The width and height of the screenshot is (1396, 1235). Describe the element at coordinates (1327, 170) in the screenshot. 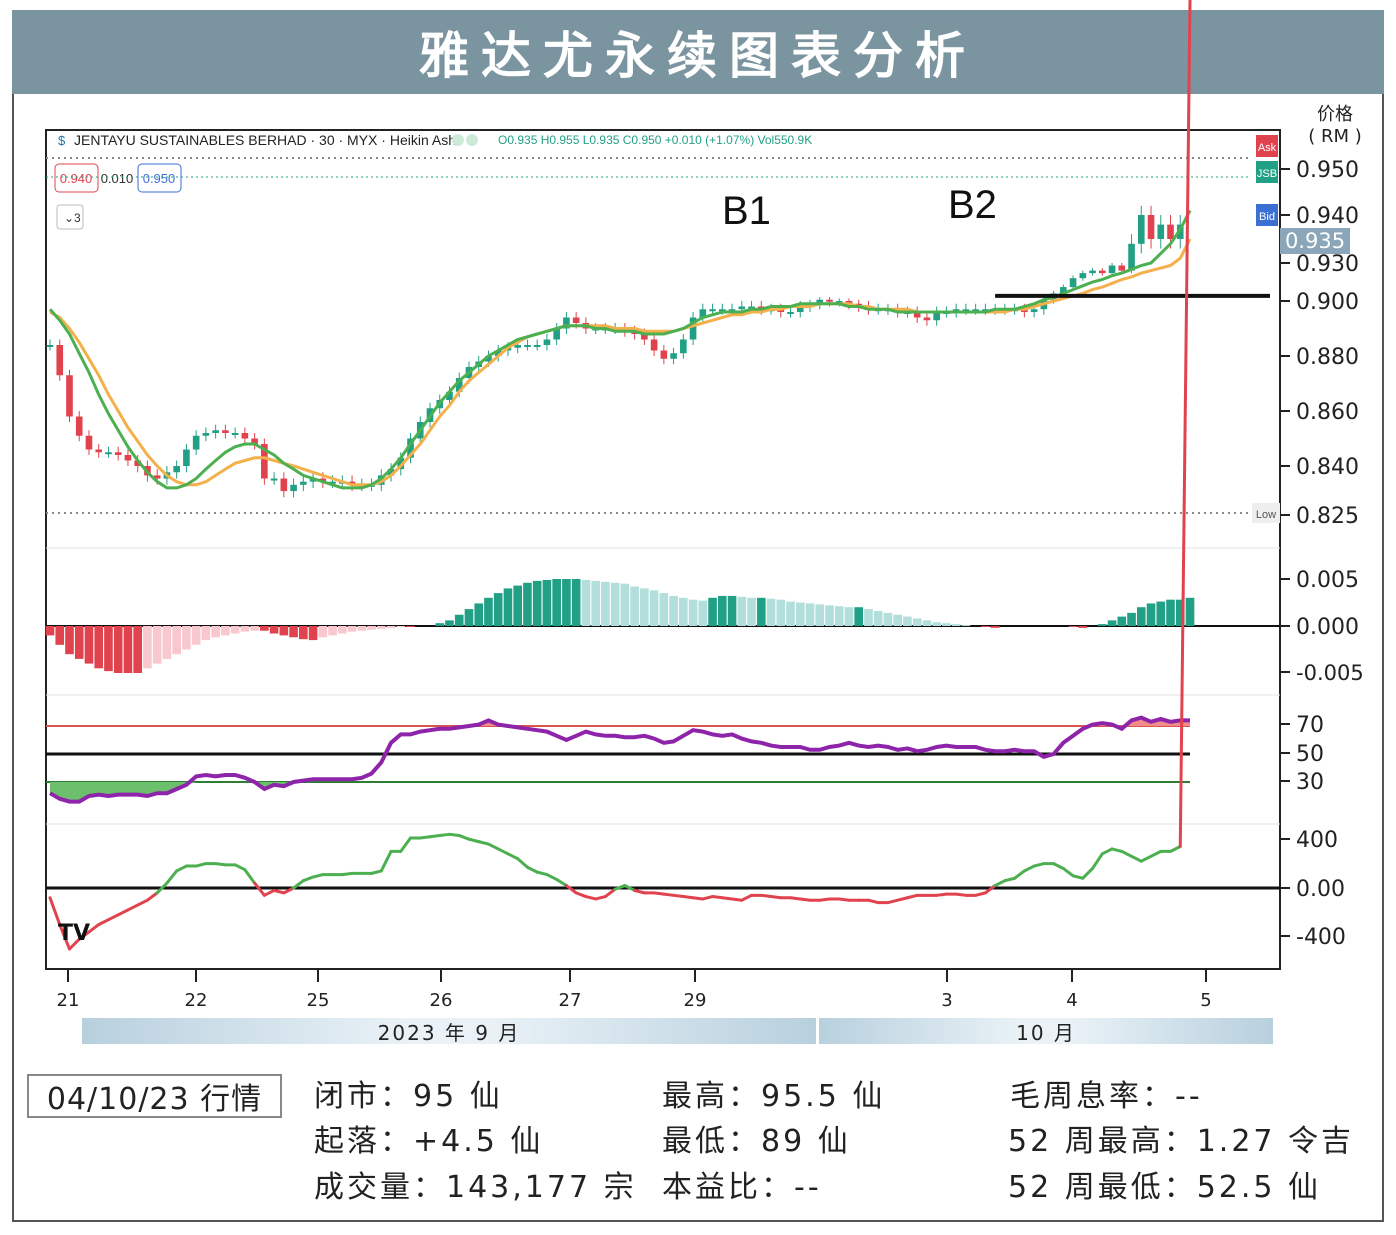

I see `price-tick-label: 0.950` at that location.